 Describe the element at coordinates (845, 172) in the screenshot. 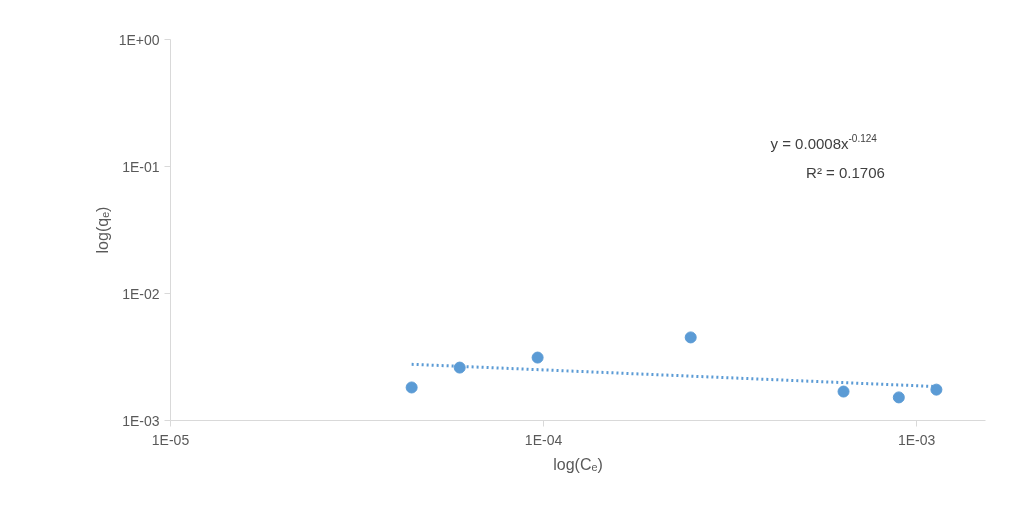

I see `annotation: R² = 0.1706` at that location.